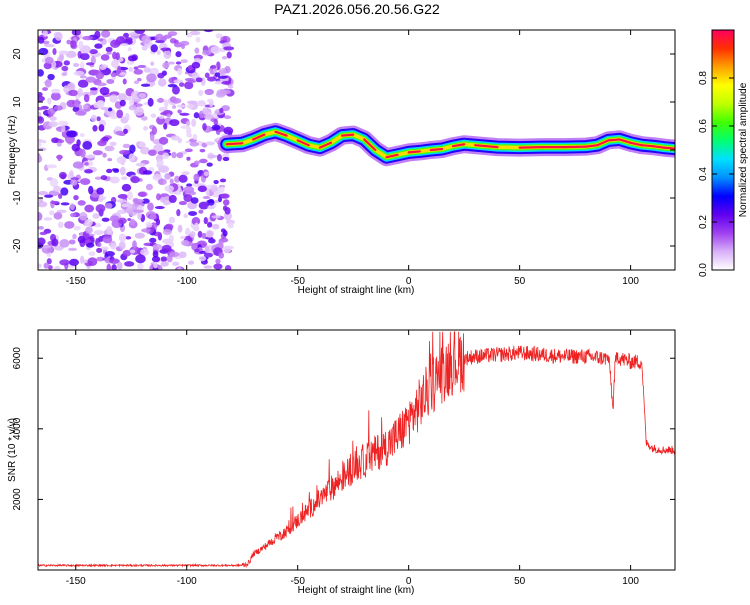 The image size is (750, 605). Describe the element at coordinates (703, 78) in the screenshot. I see `colorbar-tick-label: 0.8` at that location.